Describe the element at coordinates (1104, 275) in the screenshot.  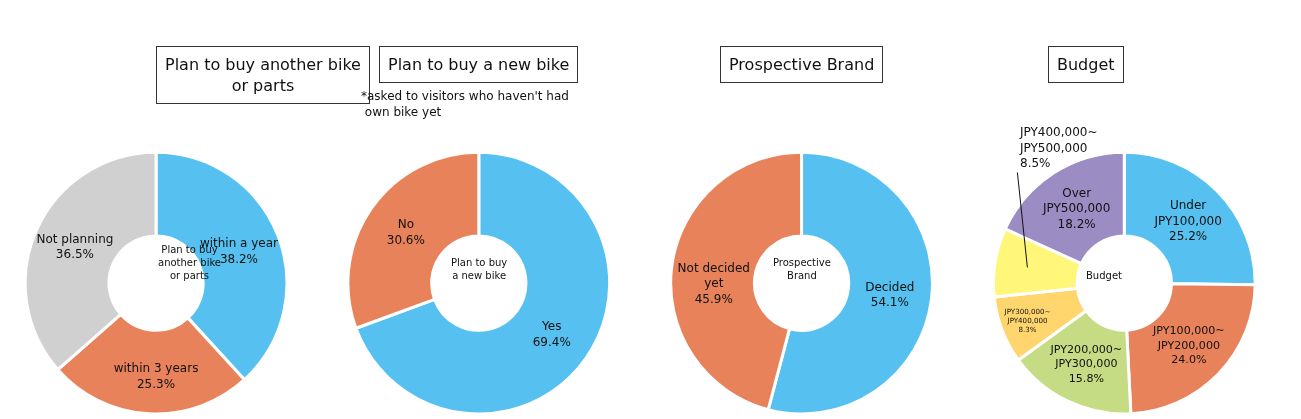
I see `text: Budget` at that location.